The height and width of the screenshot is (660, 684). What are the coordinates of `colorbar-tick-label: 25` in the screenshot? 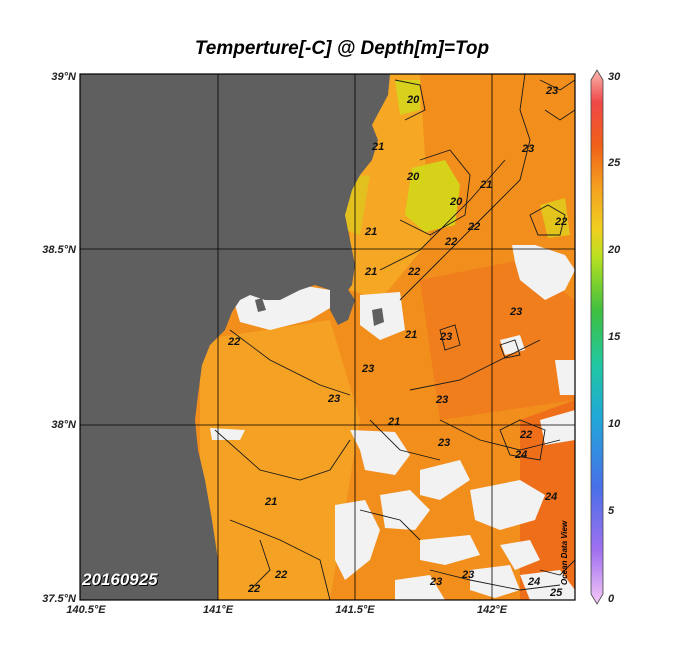 It's located at (614, 163).